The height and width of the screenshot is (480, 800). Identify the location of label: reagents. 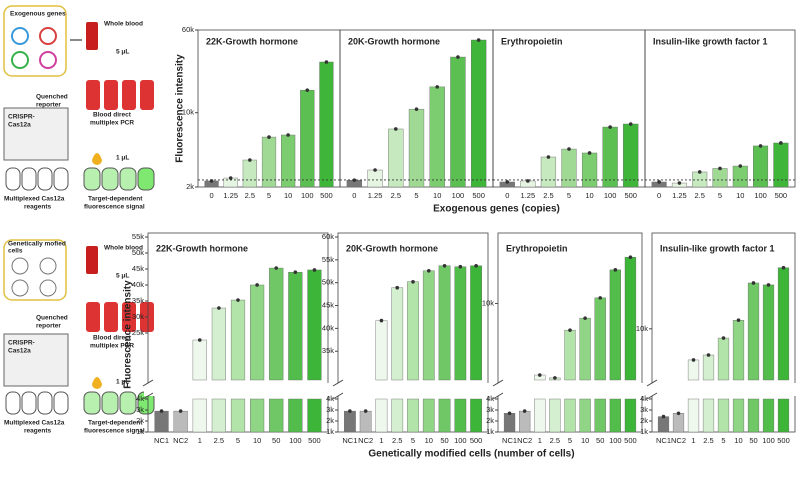
(37, 207).